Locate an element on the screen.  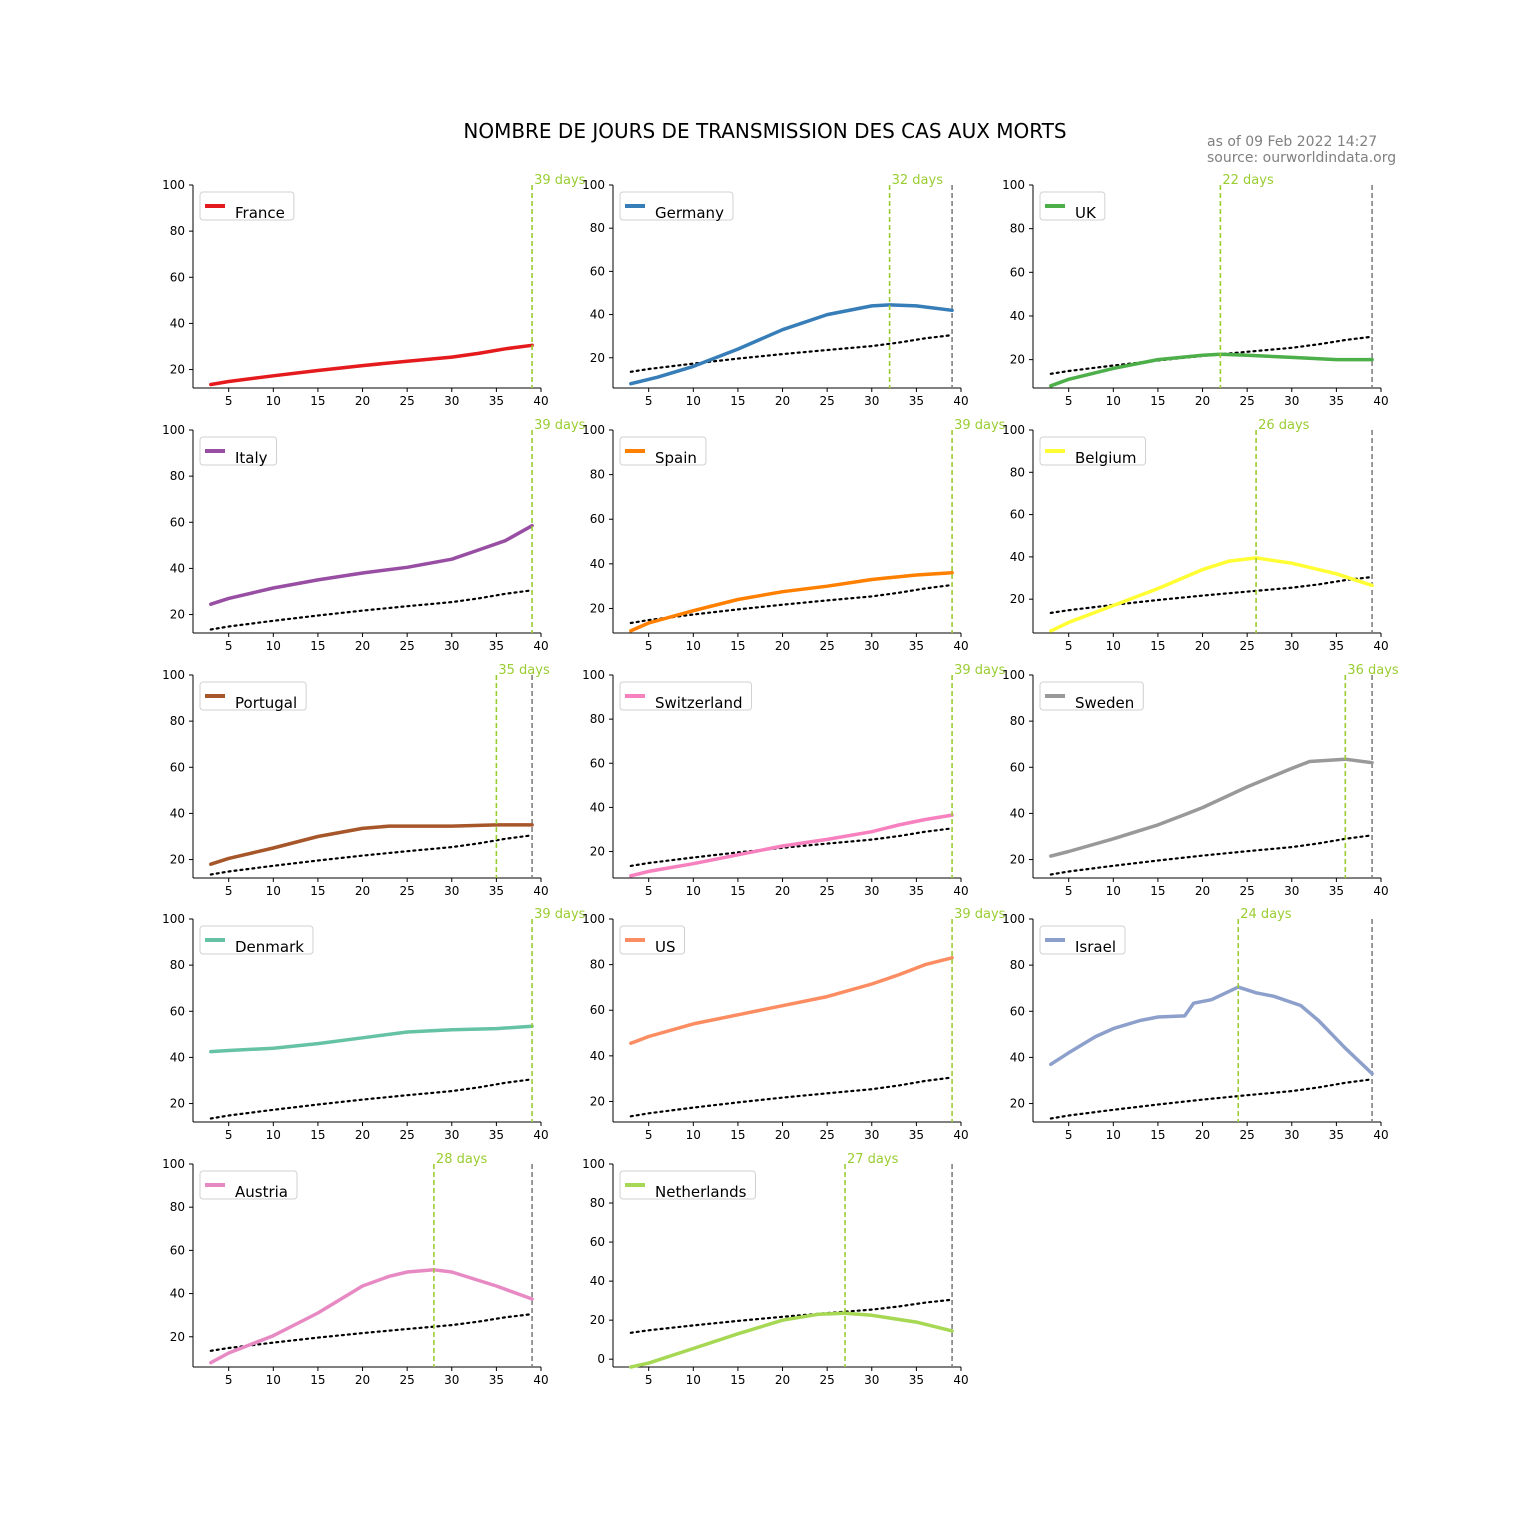
panel-belgium: 5 10 15 20 25 30 35 40 20 40 60 80 100 26 days Belgium is located at coordinates (1195, 535).